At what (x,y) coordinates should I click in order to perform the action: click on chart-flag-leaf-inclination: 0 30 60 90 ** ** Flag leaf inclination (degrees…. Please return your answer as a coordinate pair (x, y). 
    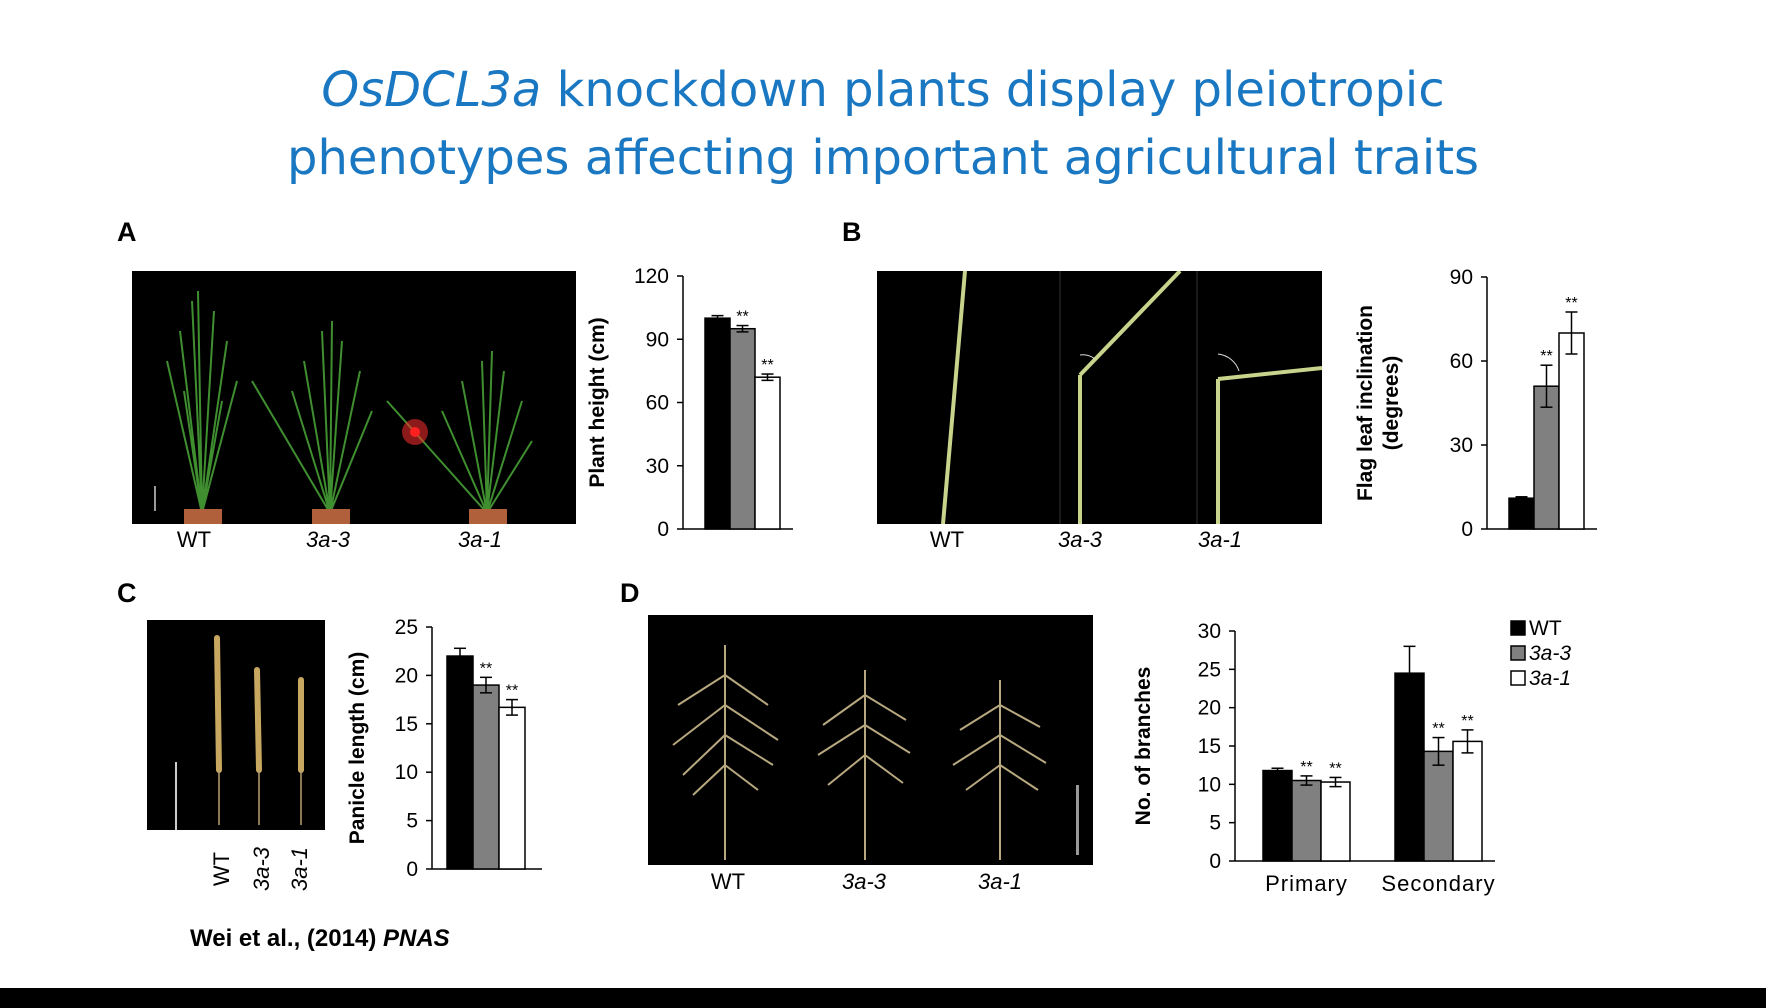
    Looking at the image, I should click on (1475, 403).